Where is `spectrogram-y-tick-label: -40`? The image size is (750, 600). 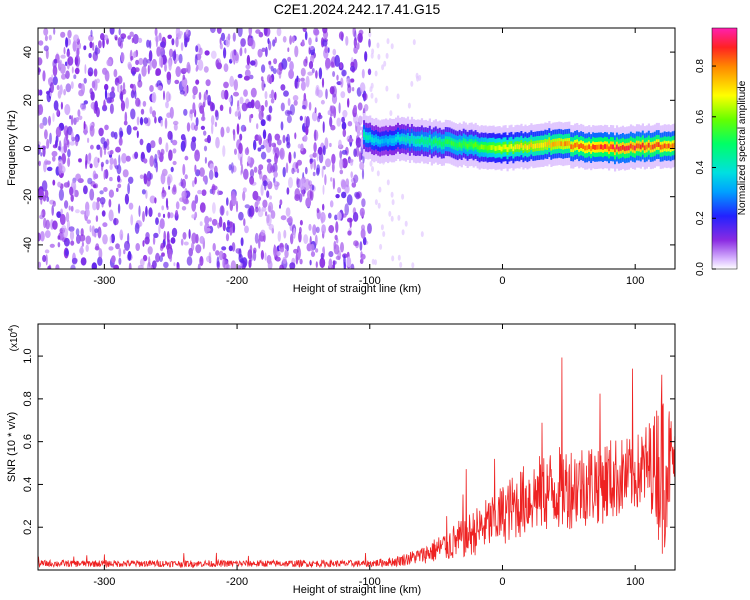 spectrogram-y-tick-label: -40 is located at coordinates (28, 245).